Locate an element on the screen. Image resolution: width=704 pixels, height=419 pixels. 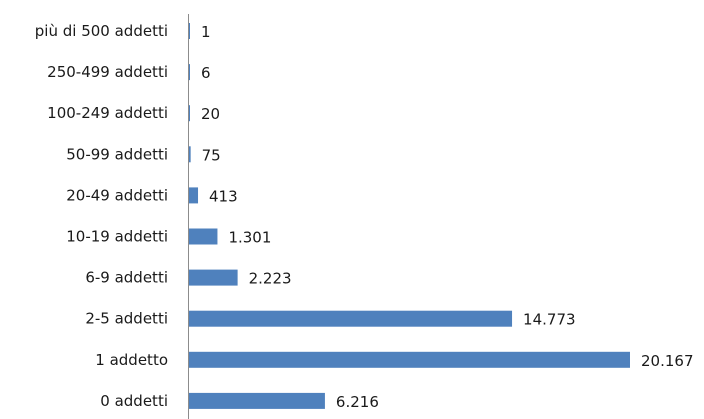
category-label-3: 50-99 addetti is located at coordinates (117, 154).